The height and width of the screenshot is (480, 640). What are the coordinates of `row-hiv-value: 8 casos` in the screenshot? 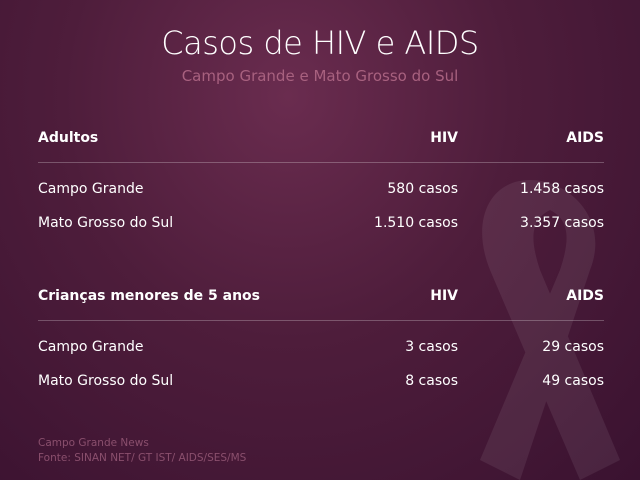 It's located at (431, 381).